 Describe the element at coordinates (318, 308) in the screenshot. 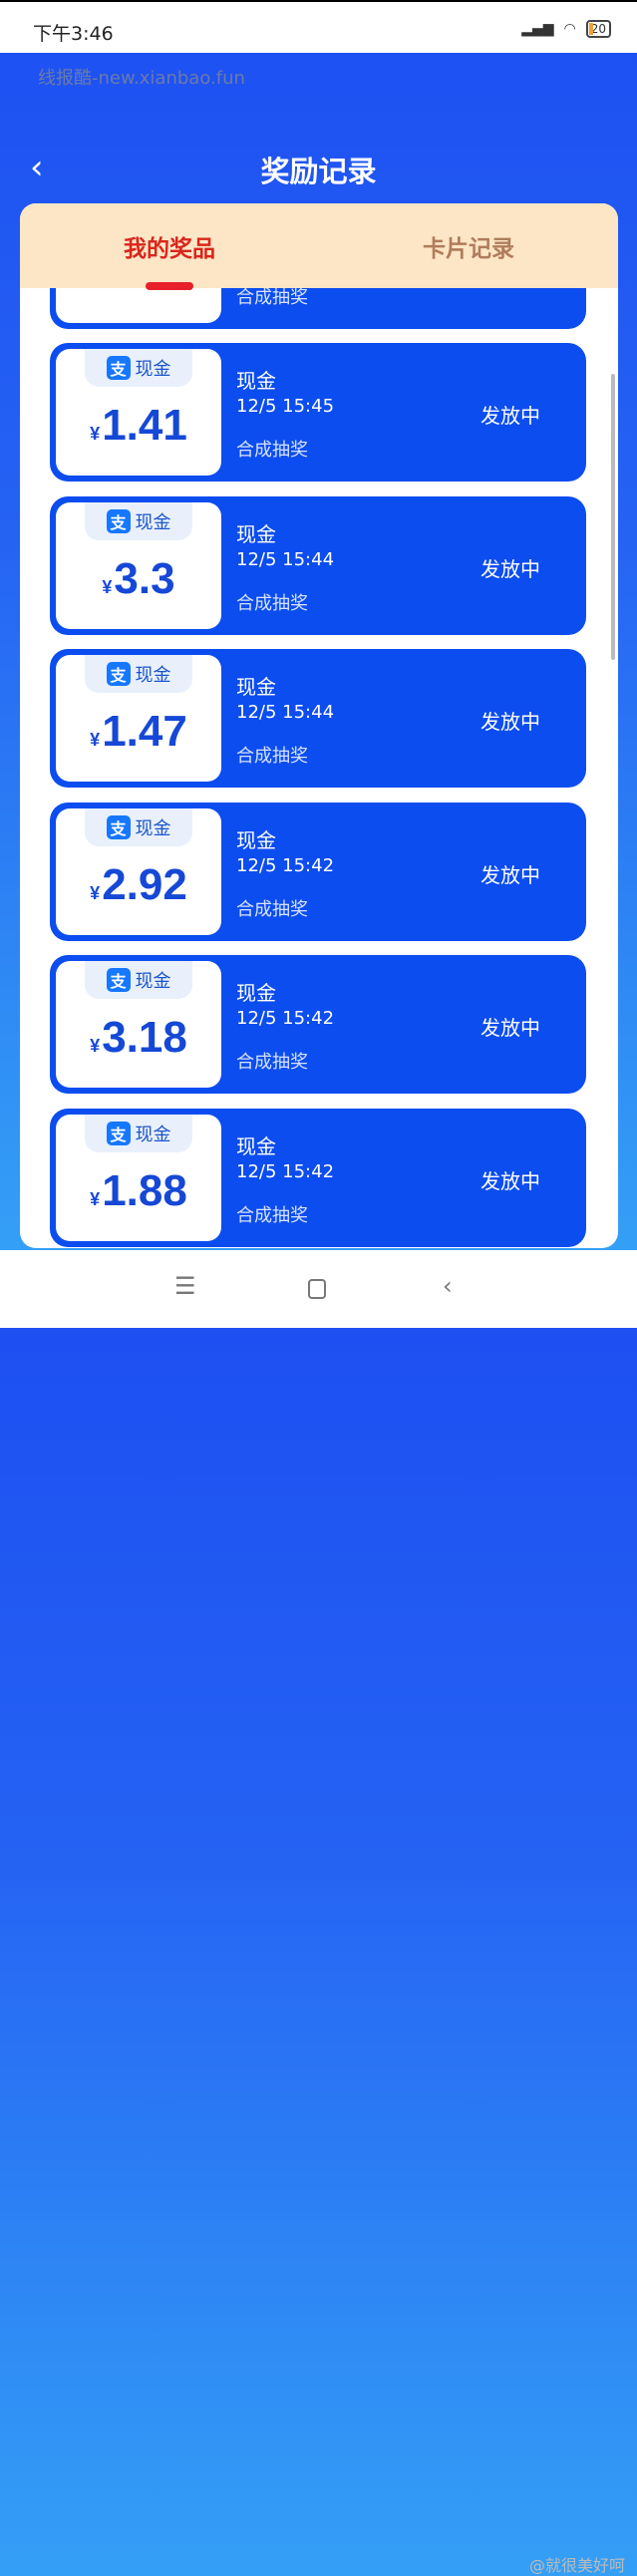

I see `record-card-partial: 合成抽奖` at that location.